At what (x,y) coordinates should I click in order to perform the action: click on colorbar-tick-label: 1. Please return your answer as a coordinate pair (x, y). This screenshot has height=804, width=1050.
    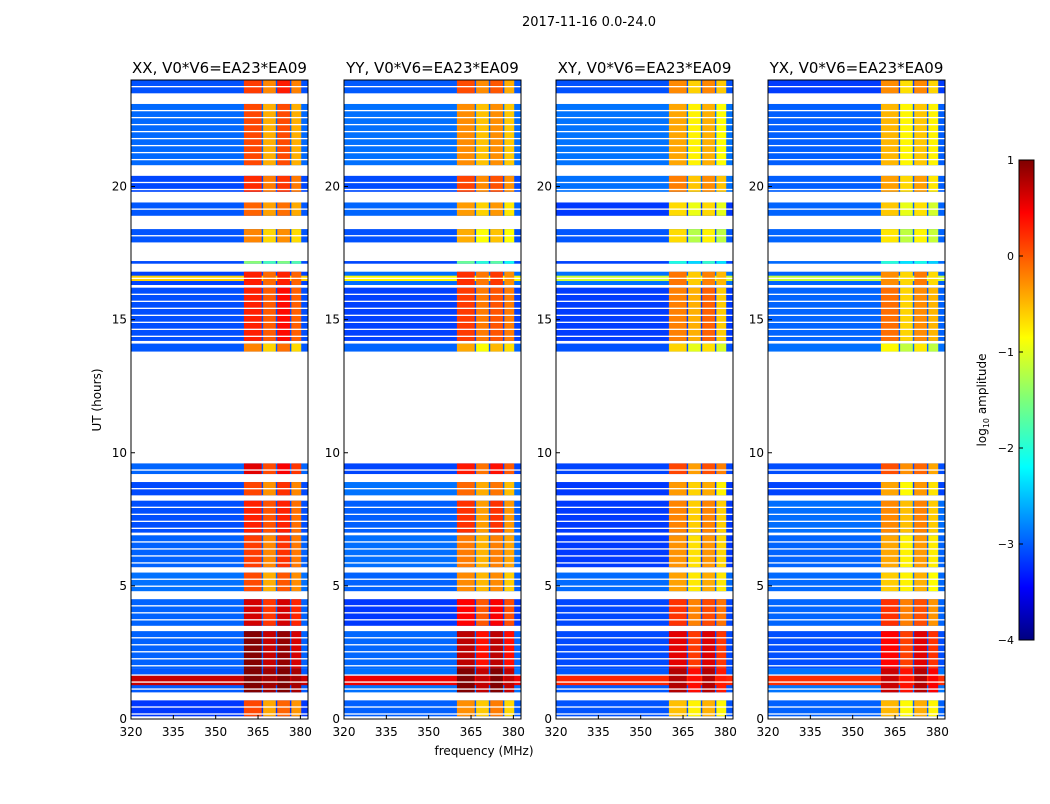
    Looking at the image, I should click on (1010, 160).